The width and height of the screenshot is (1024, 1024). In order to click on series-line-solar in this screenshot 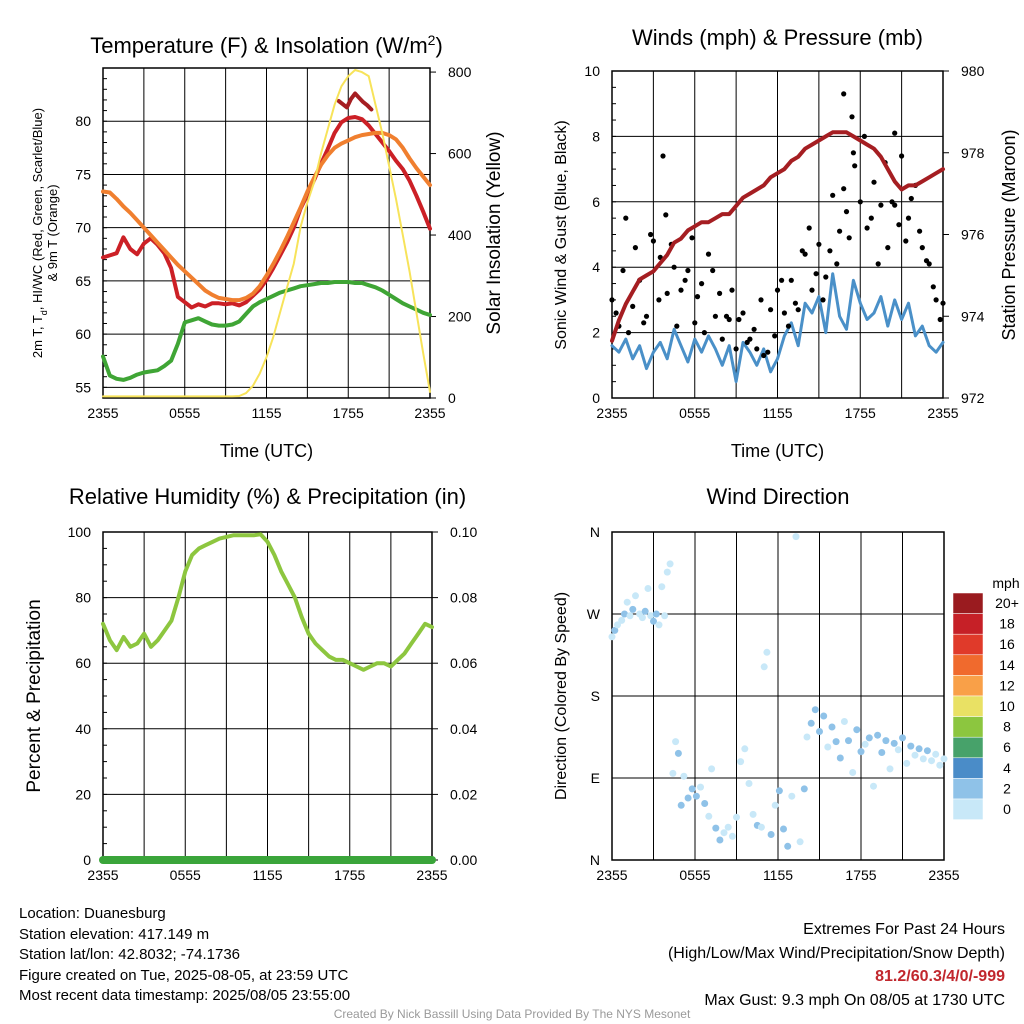, I will do `click(266, 233)`.